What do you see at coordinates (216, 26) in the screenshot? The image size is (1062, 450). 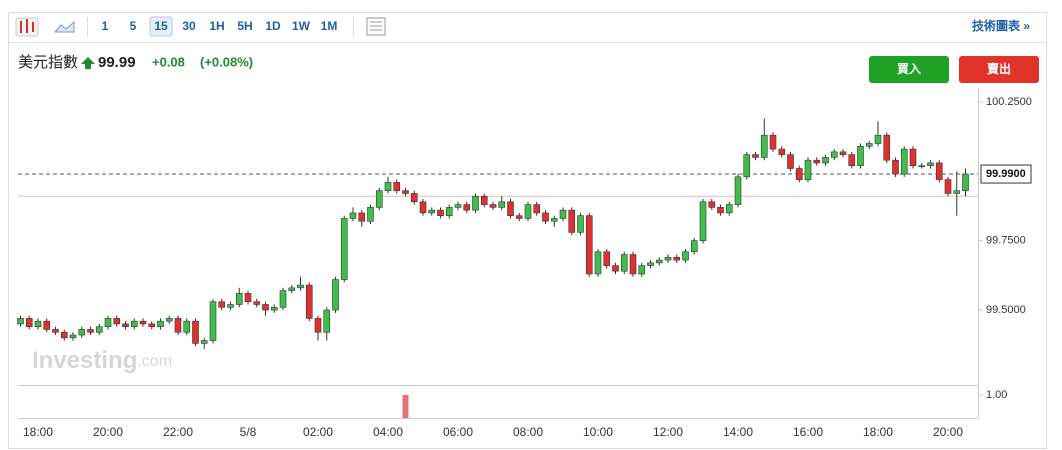 I see `interval-button: 1H` at bounding box center [216, 26].